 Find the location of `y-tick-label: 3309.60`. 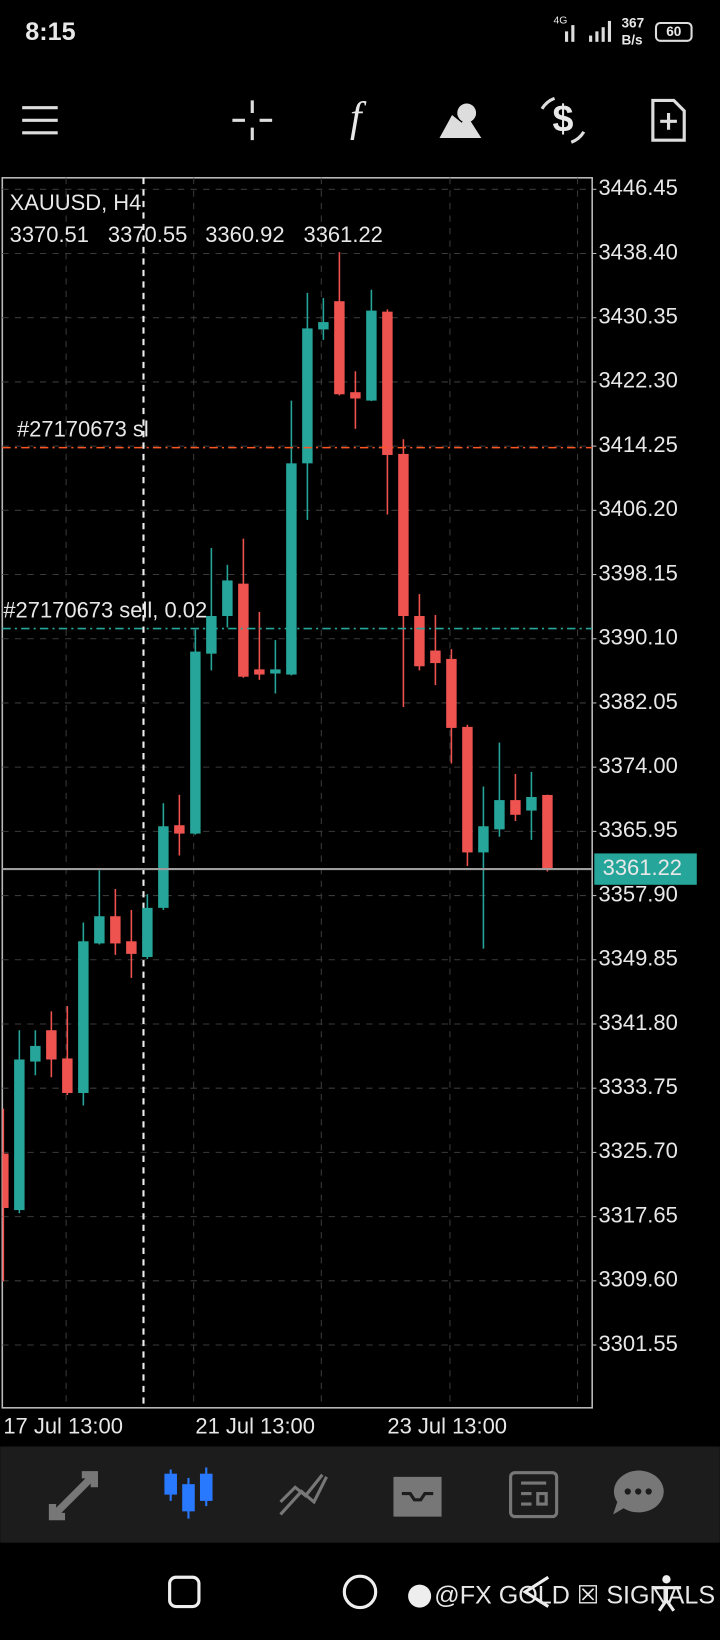

y-tick-label: 3309.60 is located at coordinates (637, 1279).